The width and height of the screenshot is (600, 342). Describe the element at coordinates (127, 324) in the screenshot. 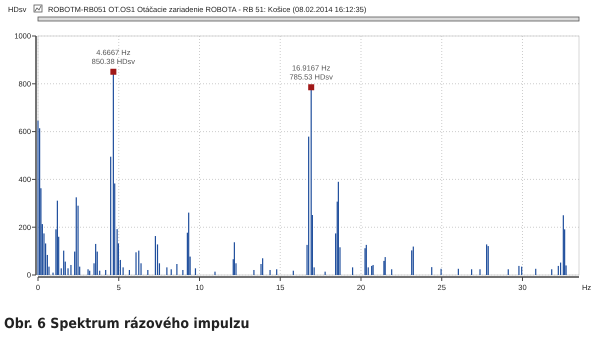

I see `text: Obr. 6 Spektrum rázového impulzu` at that location.